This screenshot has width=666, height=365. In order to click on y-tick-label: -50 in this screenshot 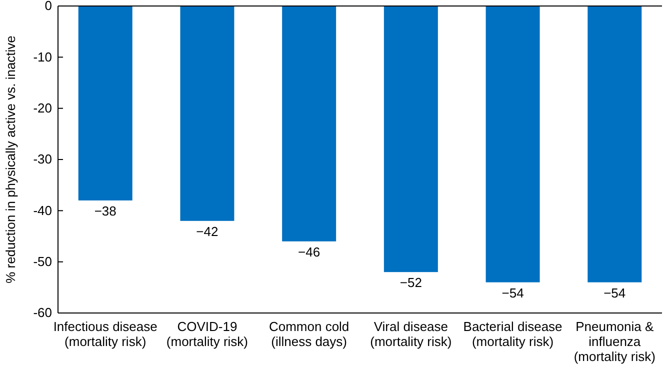, I will do `click(42, 261)`.